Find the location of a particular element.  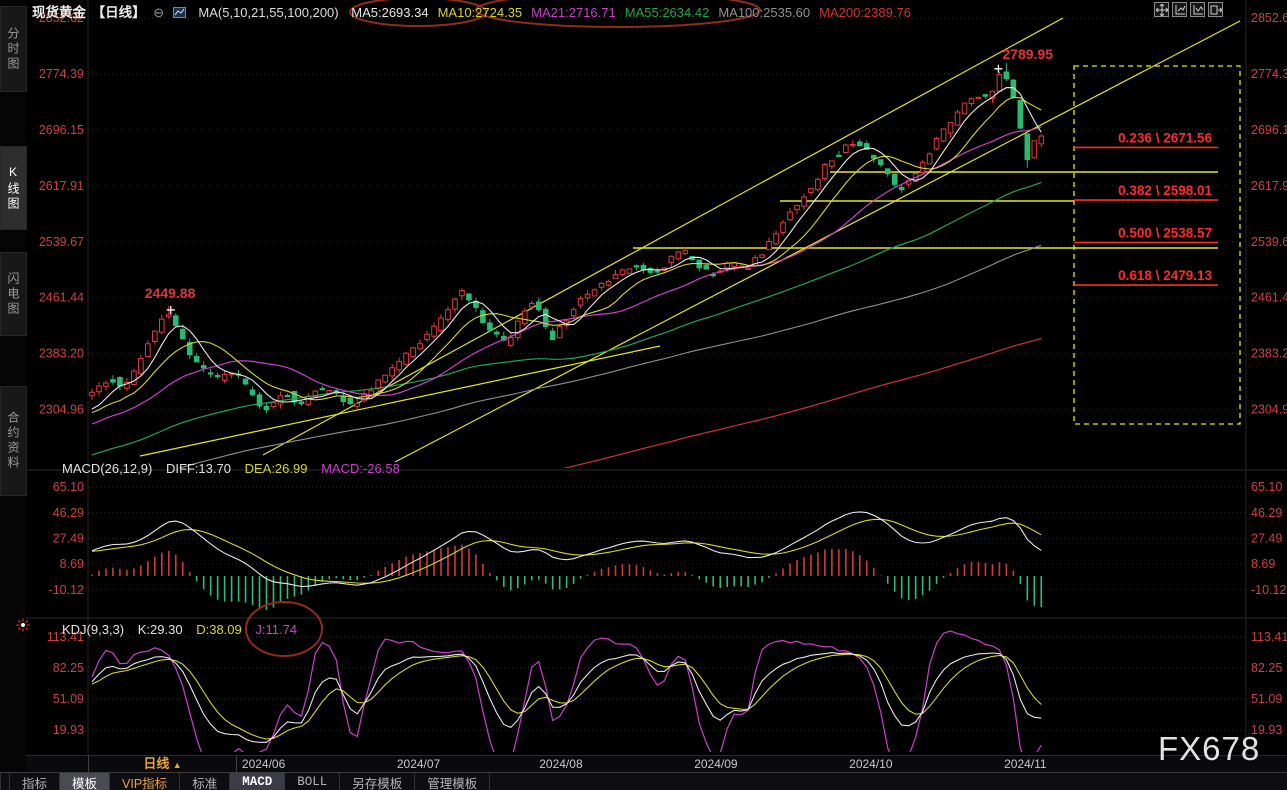

sidebar-item-1: K线图 is located at coordinates (13, 188).